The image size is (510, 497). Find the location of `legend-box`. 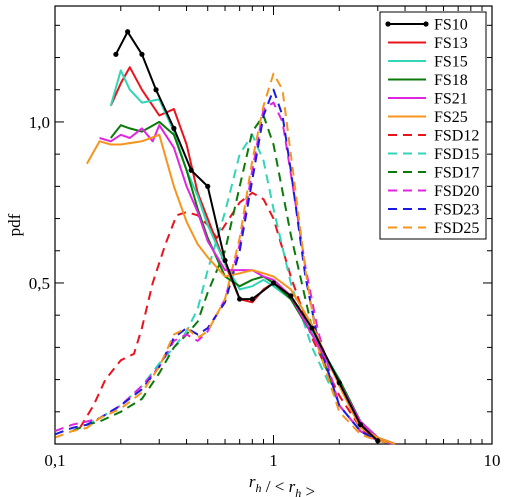

legend-box is located at coordinates (433, 125).